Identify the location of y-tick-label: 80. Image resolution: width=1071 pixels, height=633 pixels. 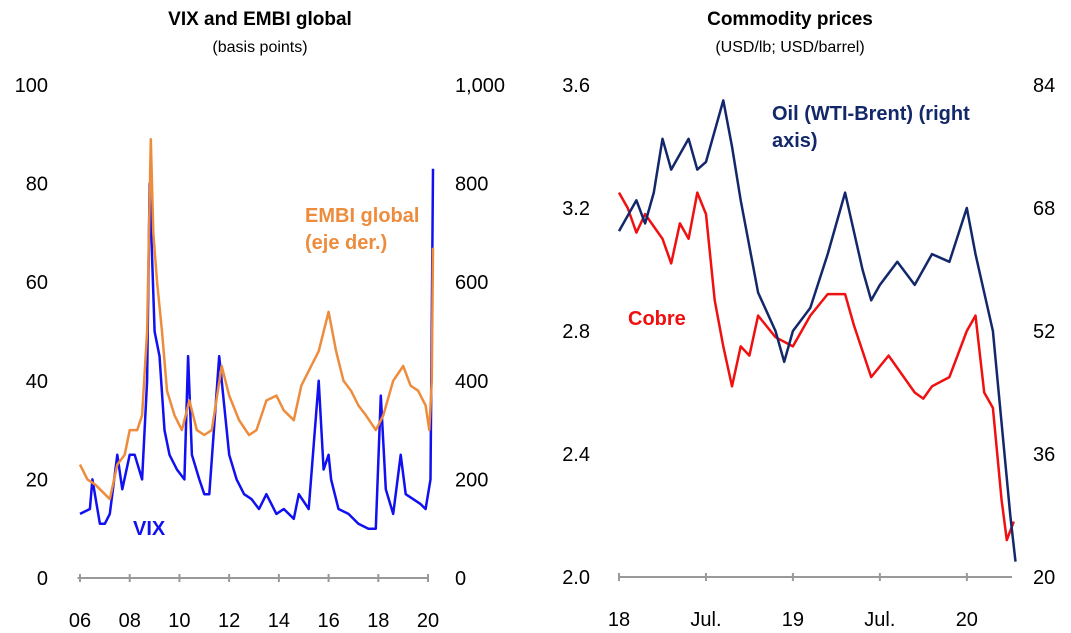
(37, 185).